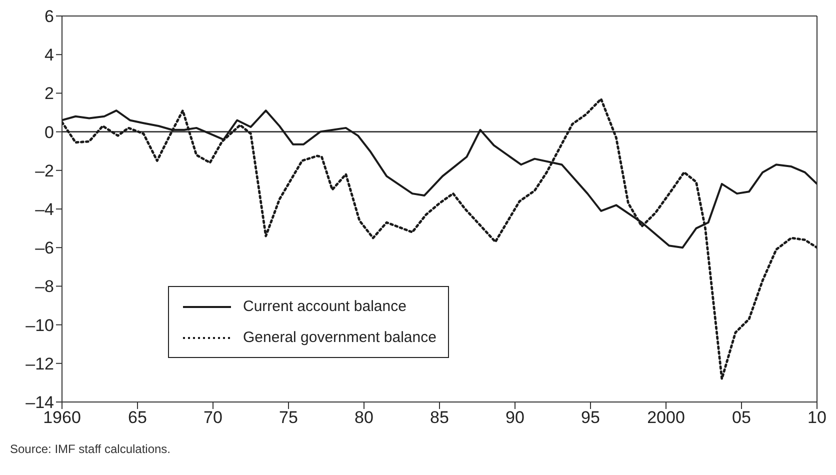 This screenshot has height=475, width=836. What do you see at coordinates (49, 55) in the screenshot?
I see `y-tick-label: 4` at bounding box center [49, 55].